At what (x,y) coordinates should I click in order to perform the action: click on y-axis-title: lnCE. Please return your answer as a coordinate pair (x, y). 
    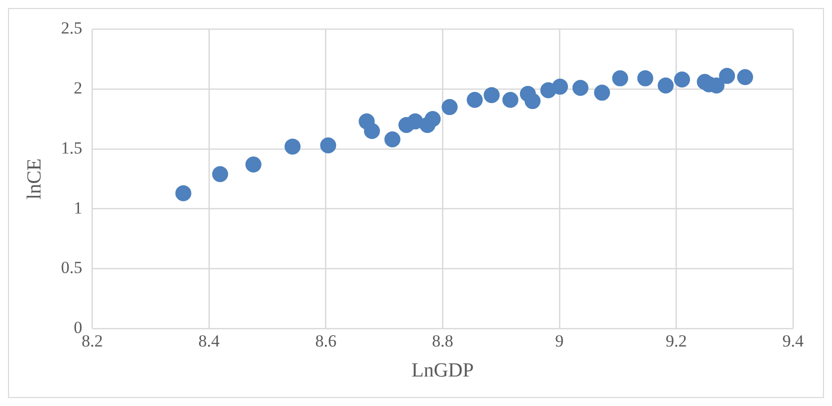
    Looking at the image, I should click on (34, 179).